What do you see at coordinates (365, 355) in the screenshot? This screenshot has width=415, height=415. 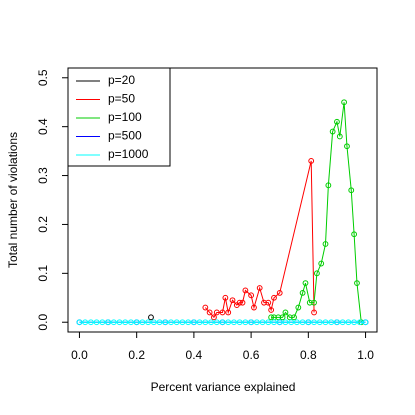 I see `x-tick-label: 1.0` at bounding box center [365, 355].